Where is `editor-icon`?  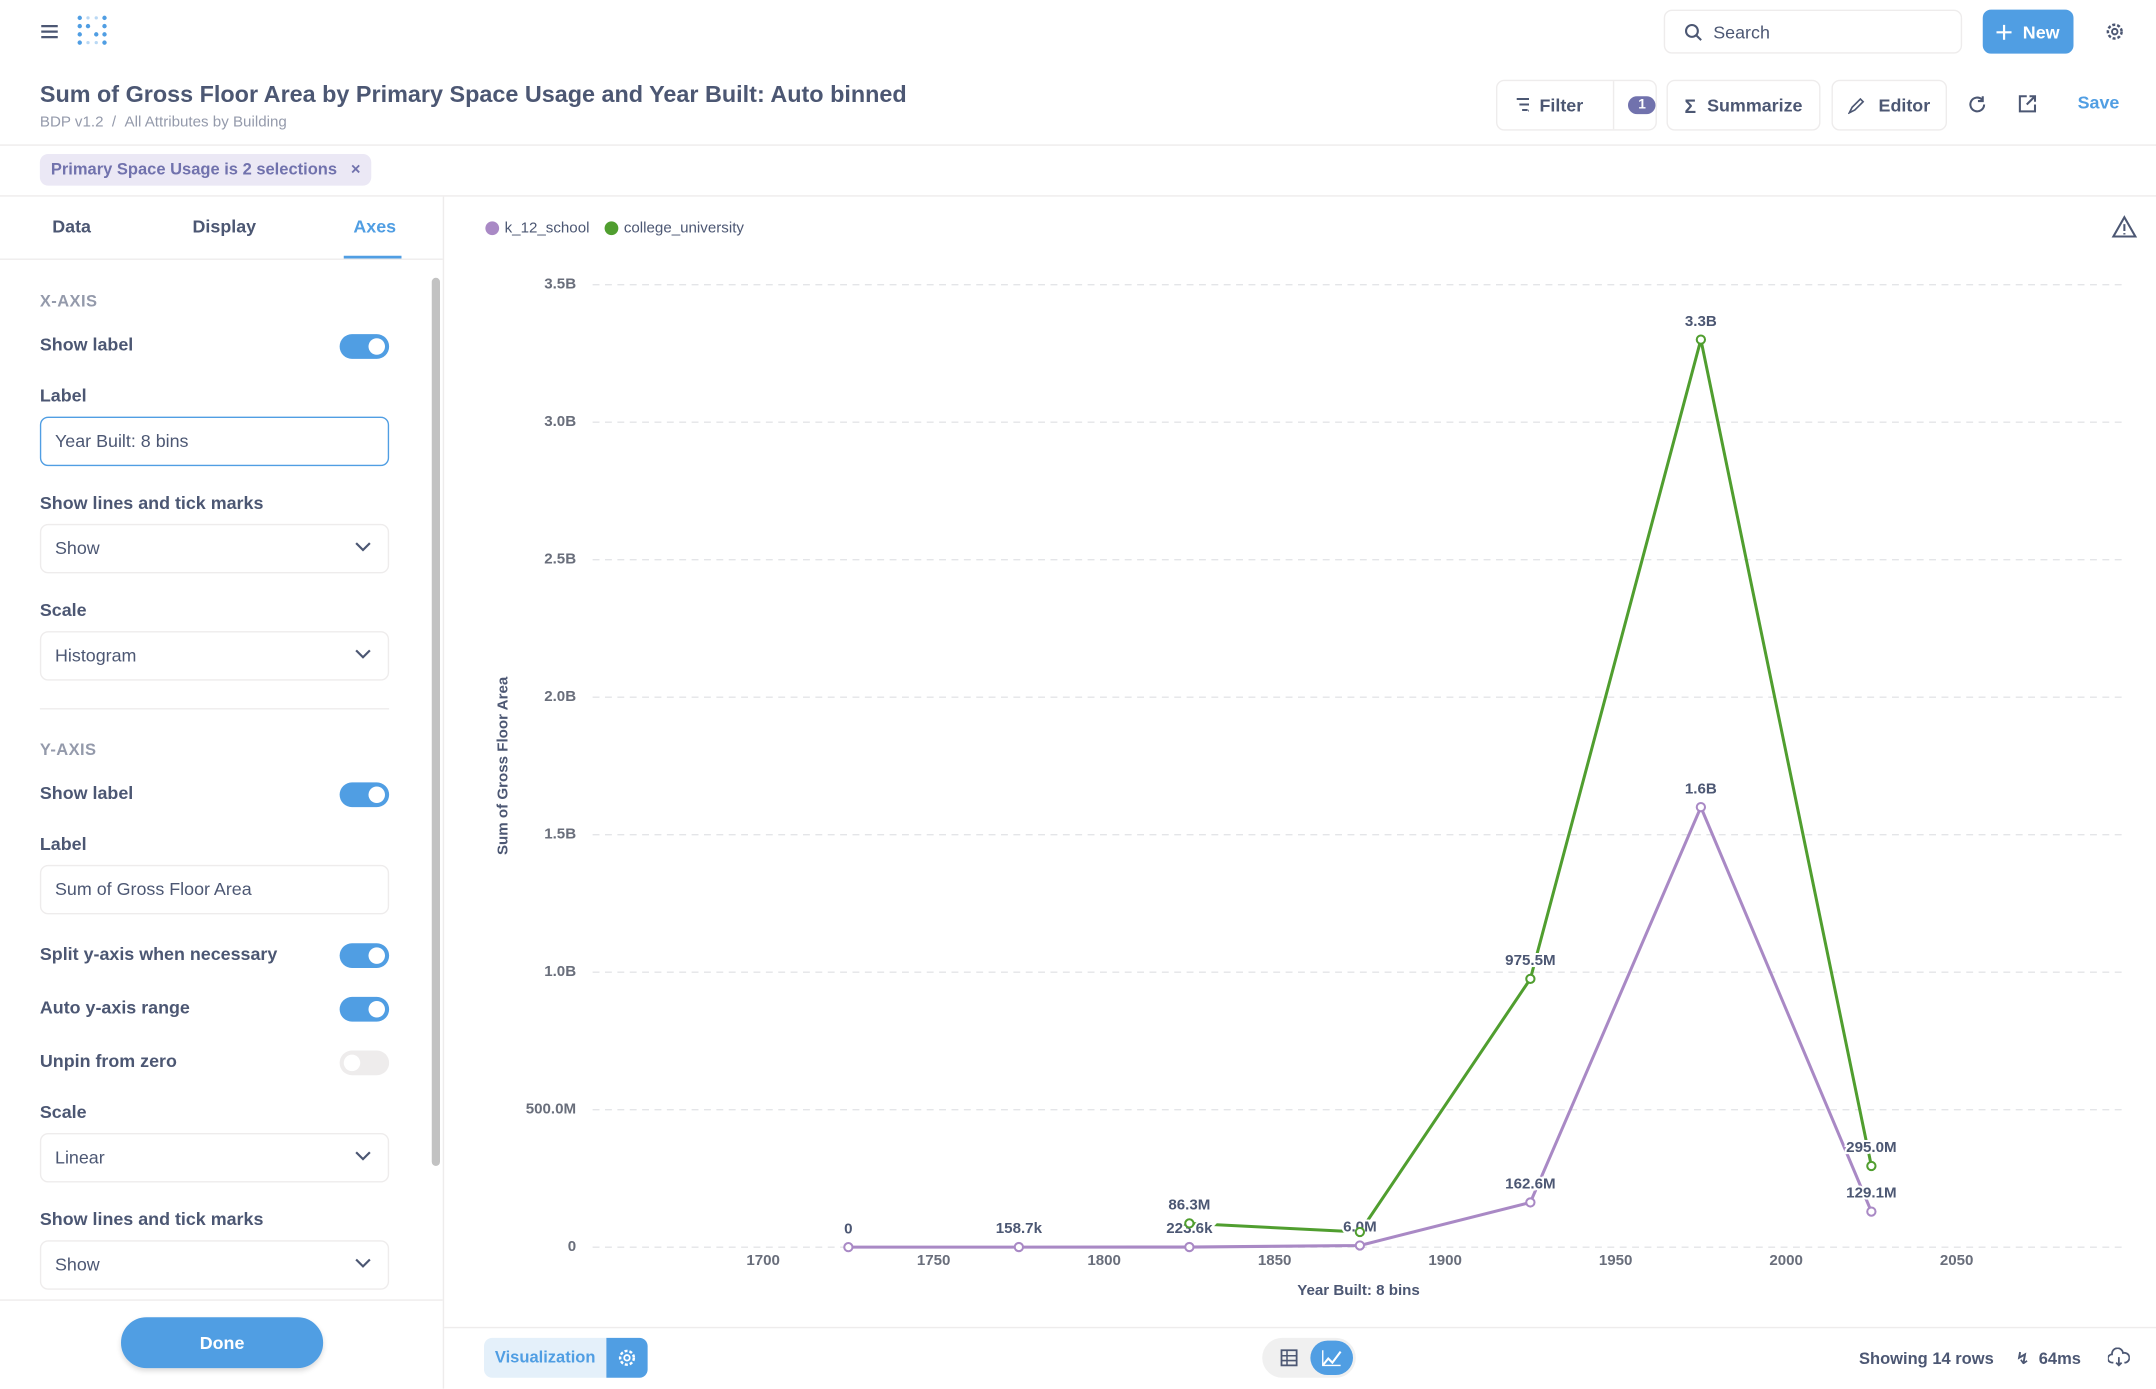 editor-icon is located at coordinates (1856, 105).